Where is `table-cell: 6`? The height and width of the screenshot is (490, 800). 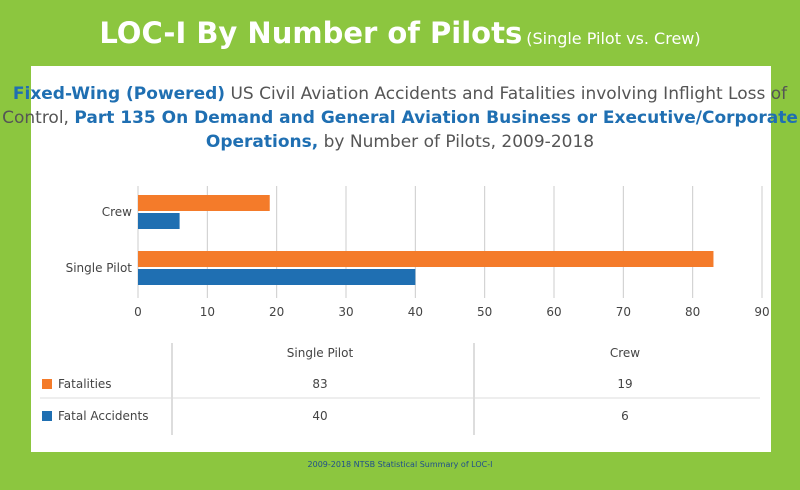
table-cell: 6 is located at coordinates (625, 416).